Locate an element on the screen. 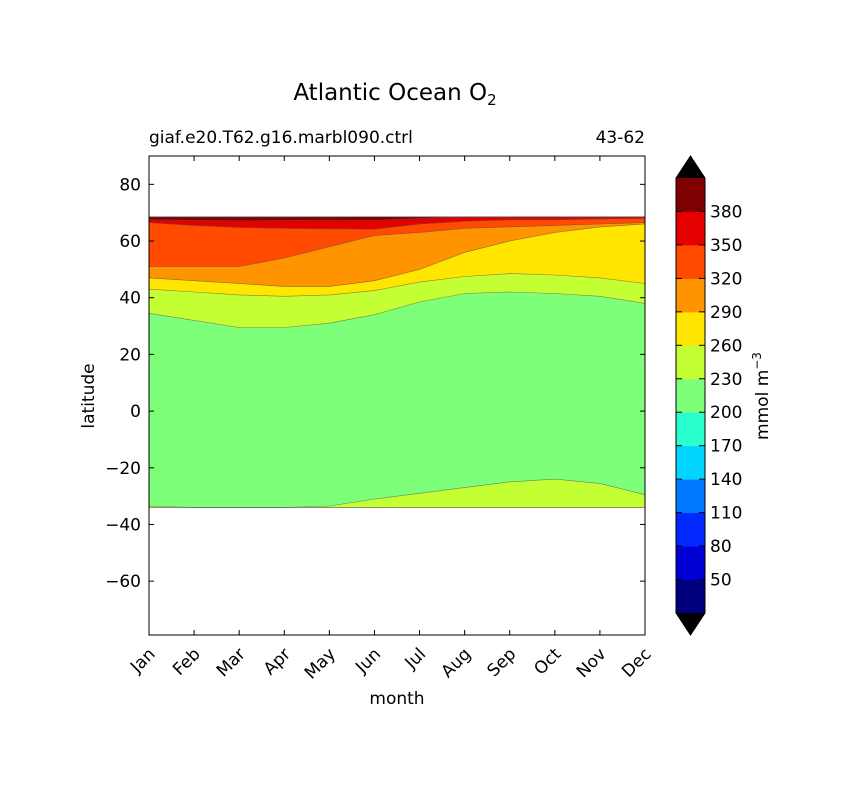 The height and width of the screenshot is (788, 854). colorbar-outline is located at coordinates (690, 395).